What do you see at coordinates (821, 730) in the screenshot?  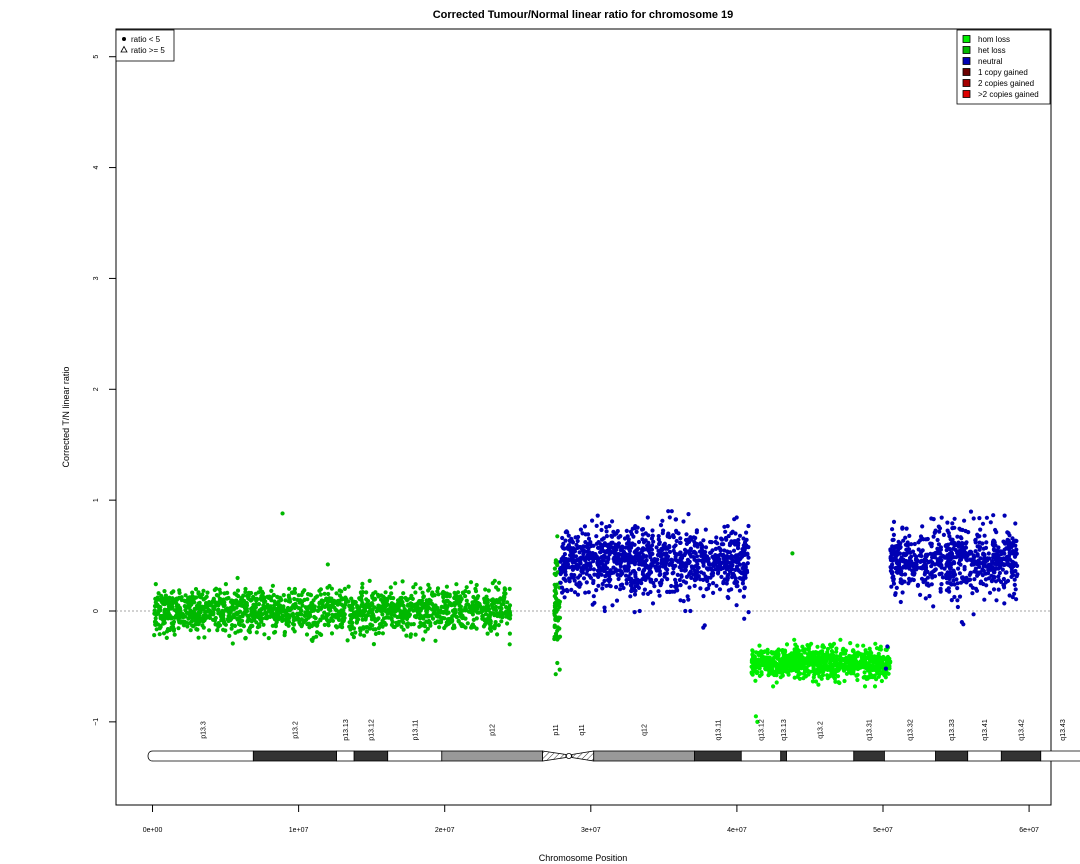 I see `ideogram-band-label: q13.2` at bounding box center [821, 730].